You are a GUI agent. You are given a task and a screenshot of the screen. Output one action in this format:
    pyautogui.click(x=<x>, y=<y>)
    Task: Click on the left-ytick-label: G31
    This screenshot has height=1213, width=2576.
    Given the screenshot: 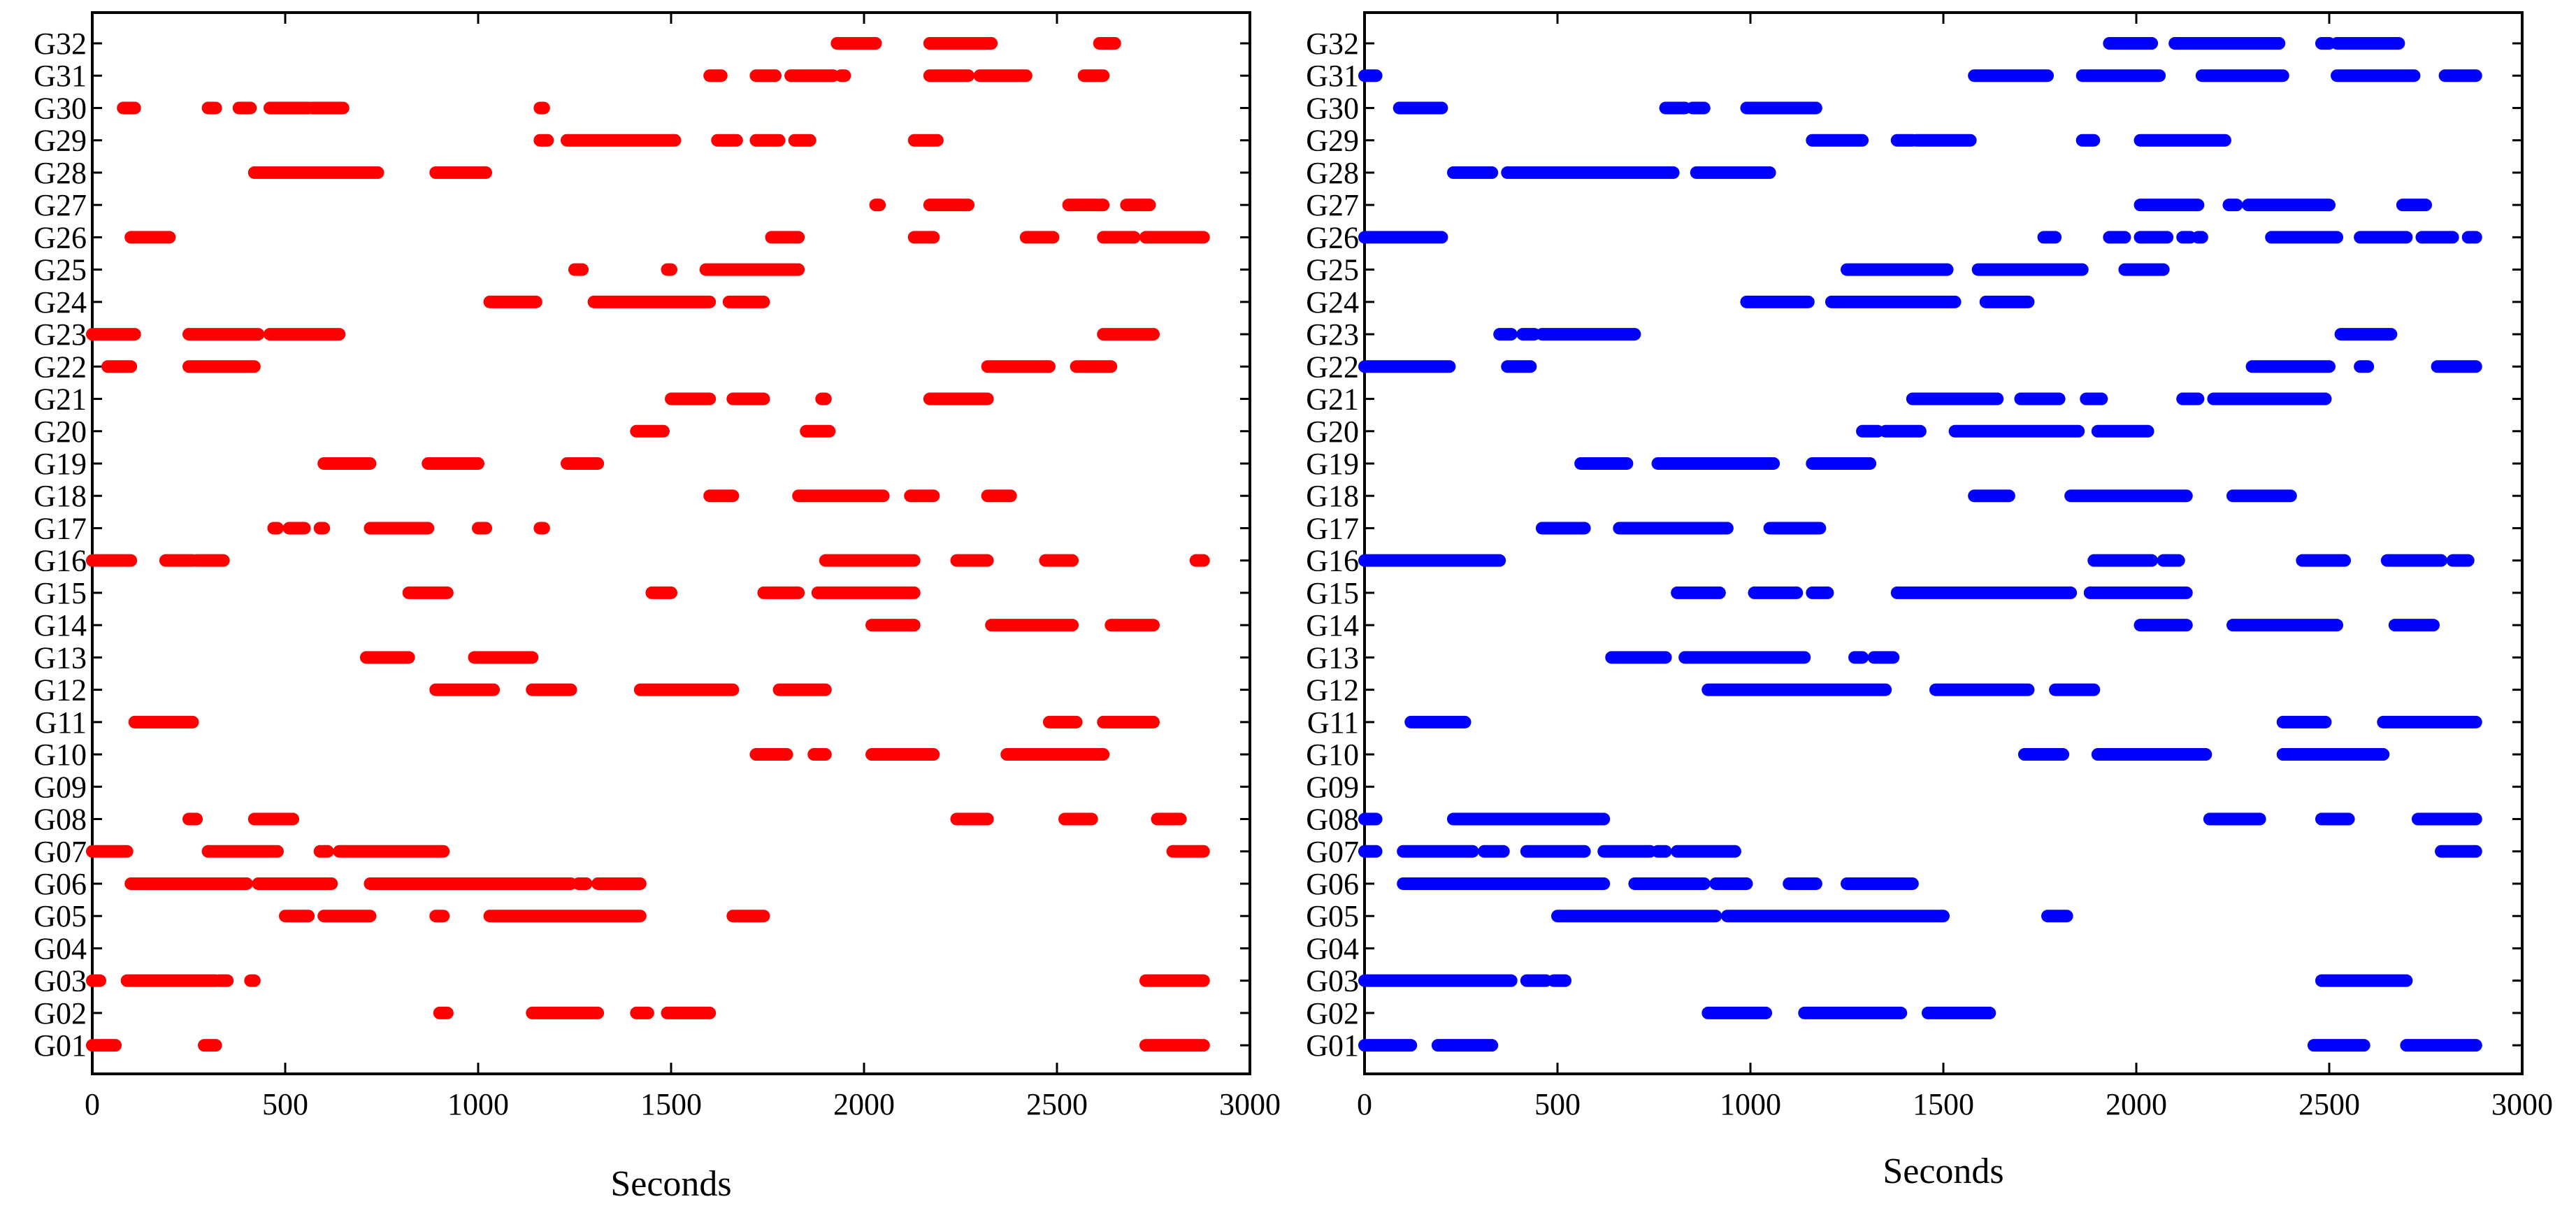 What is the action you would take?
    pyautogui.click(x=60, y=76)
    